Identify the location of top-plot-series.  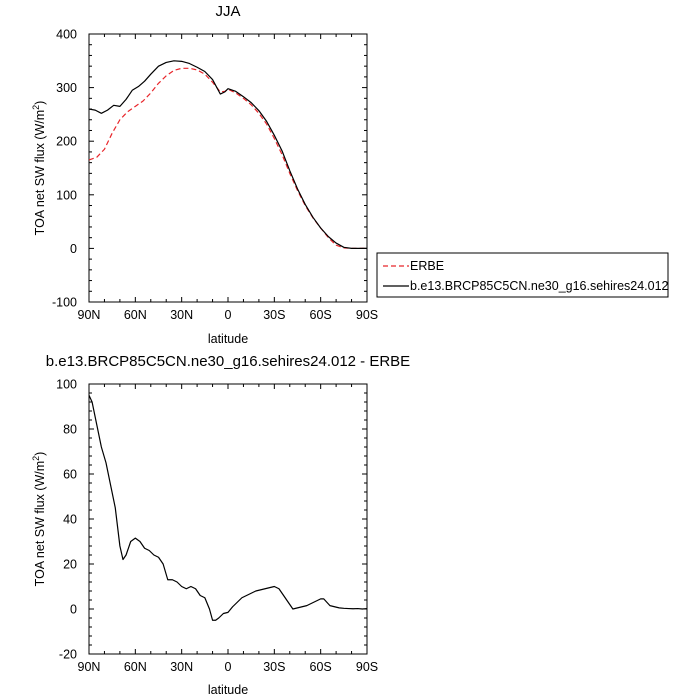
(227, 154).